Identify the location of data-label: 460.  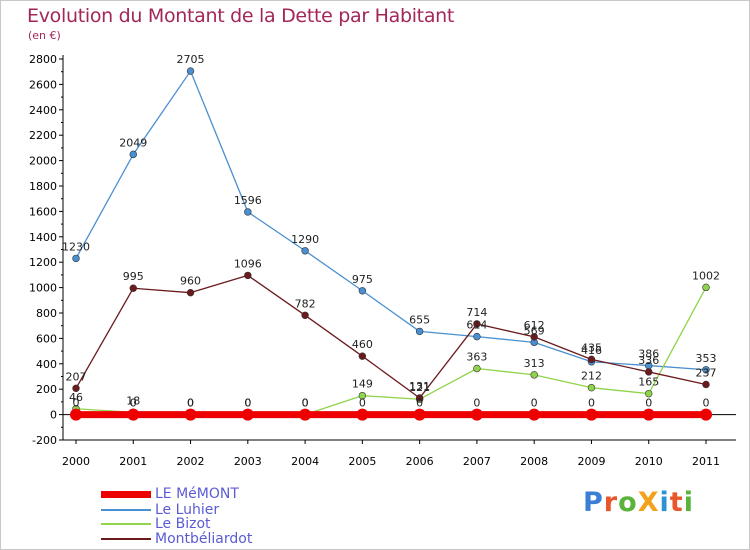
(362, 344).